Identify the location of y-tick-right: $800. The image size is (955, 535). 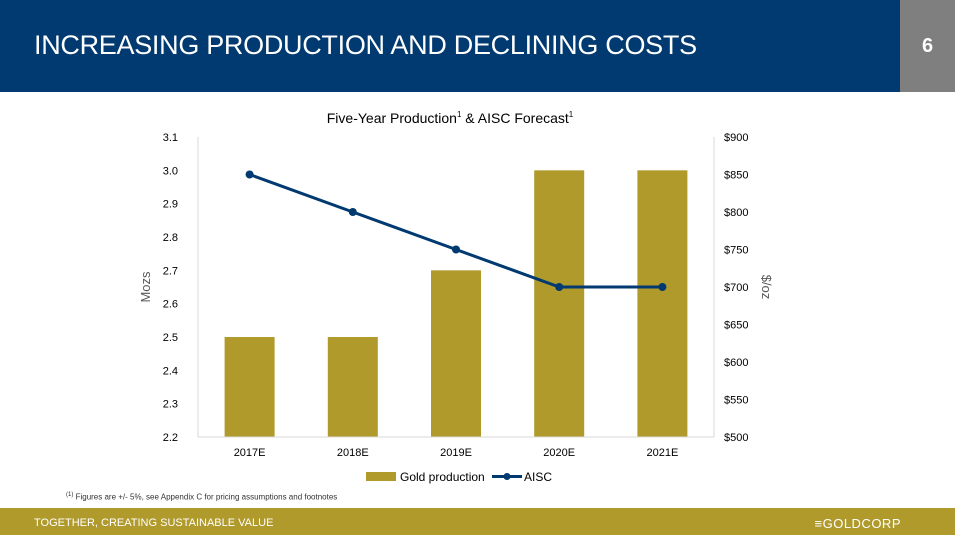
(736, 213).